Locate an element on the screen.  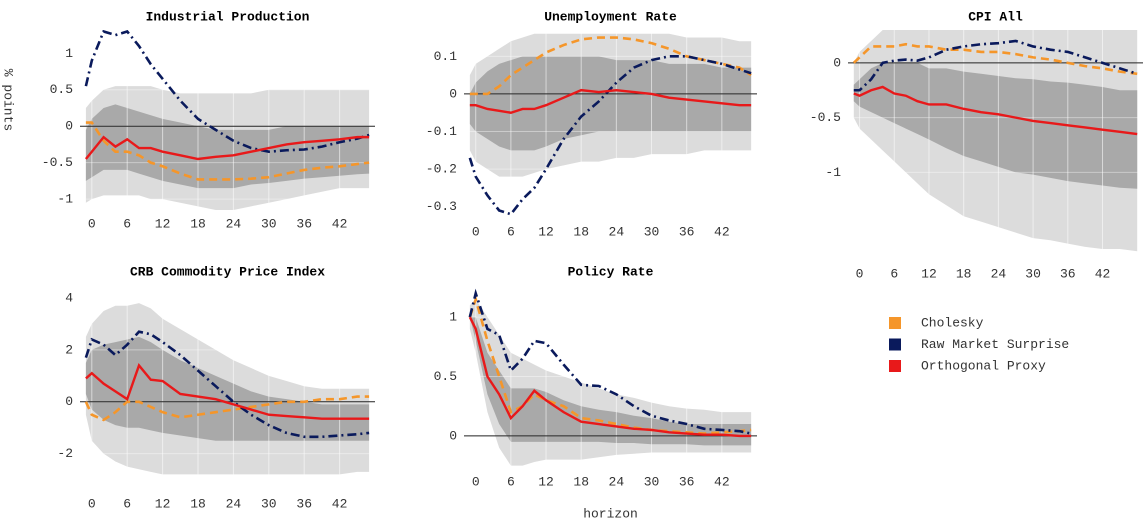
chart-title: Industrial Production is located at coordinates (228, 16).